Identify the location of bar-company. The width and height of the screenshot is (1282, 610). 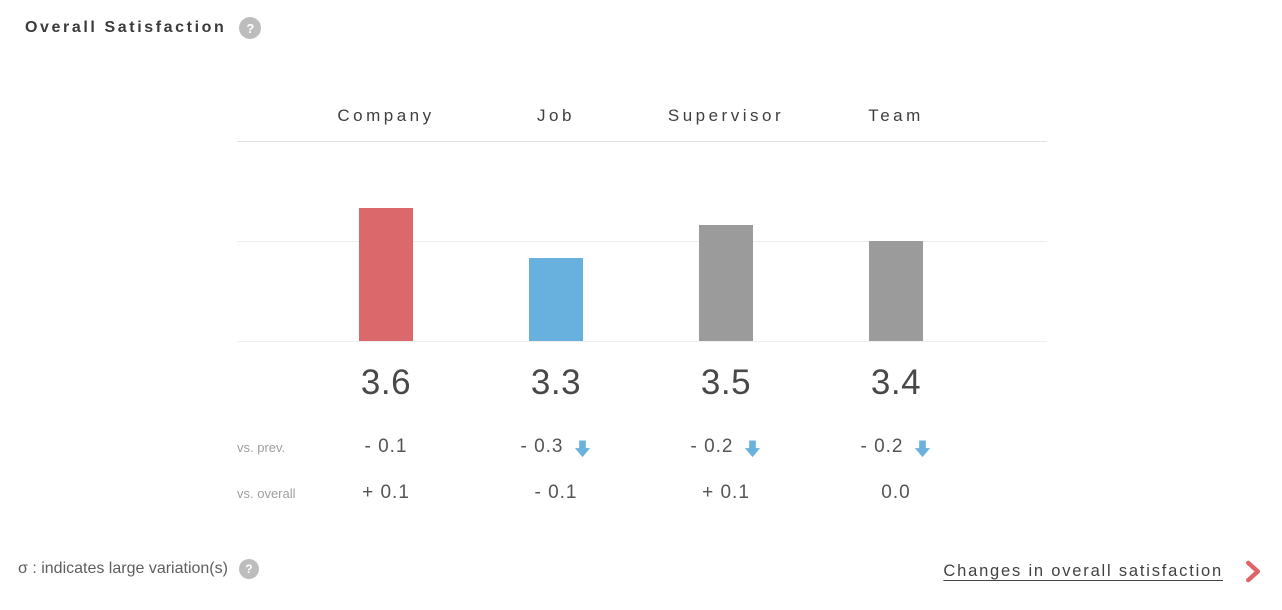
(386, 274).